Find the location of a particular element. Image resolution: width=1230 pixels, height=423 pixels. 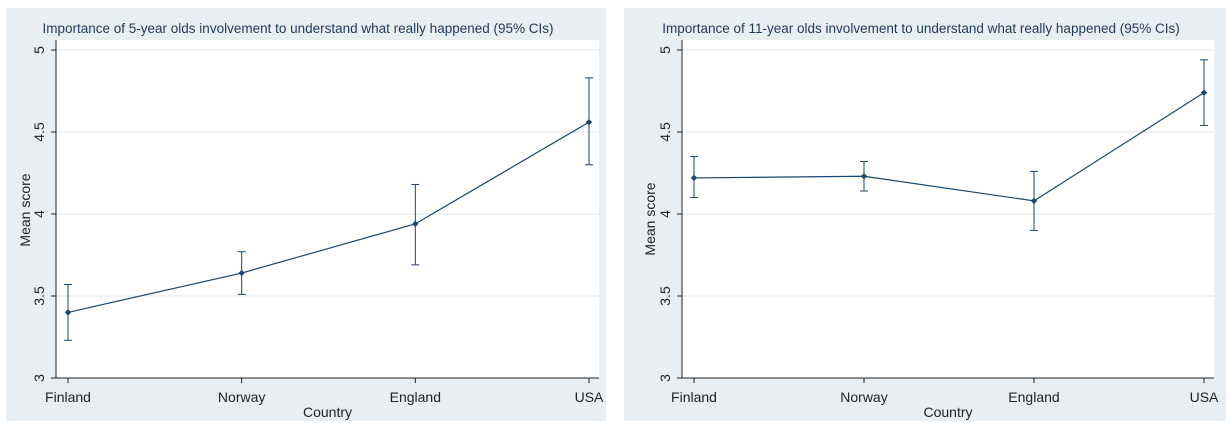

series-line is located at coordinates (949, 147).